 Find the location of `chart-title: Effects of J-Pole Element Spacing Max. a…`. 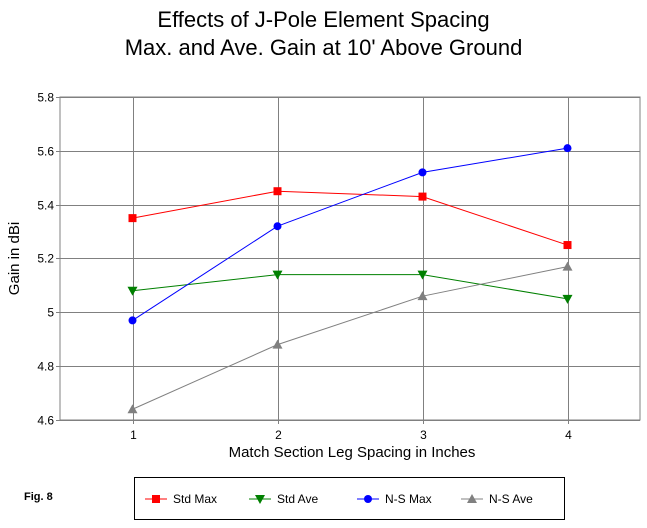

chart-title: Effects of J-Pole Element Spacing Max. a… is located at coordinates (323, 34).